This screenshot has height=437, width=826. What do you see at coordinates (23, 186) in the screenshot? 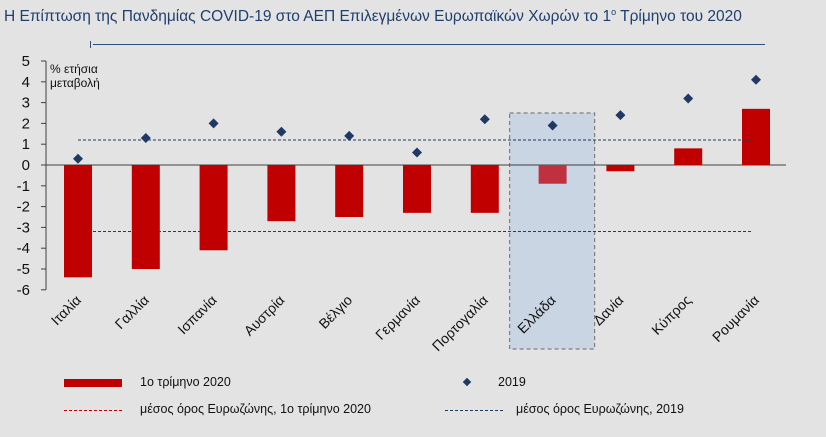
I see `y-tick-label: -1` at bounding box center [23, 186].